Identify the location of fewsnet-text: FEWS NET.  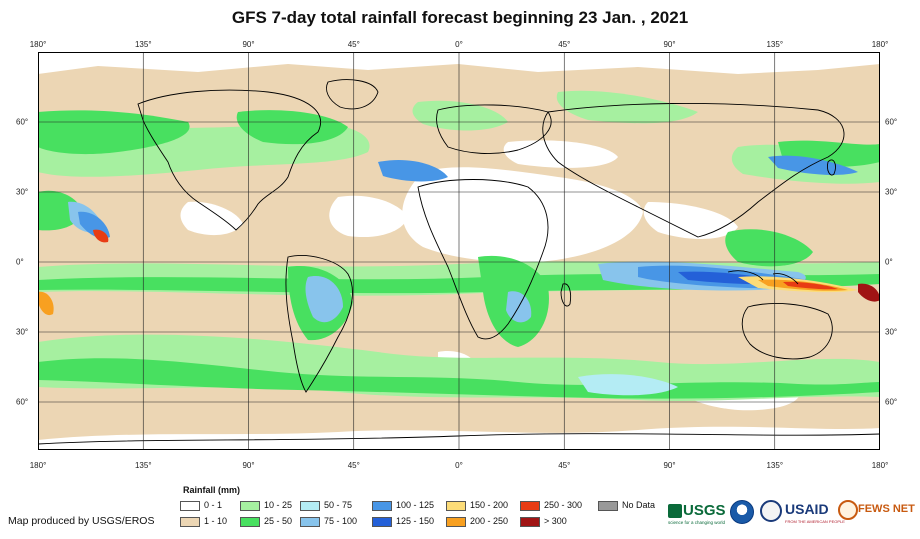
(886, 509).